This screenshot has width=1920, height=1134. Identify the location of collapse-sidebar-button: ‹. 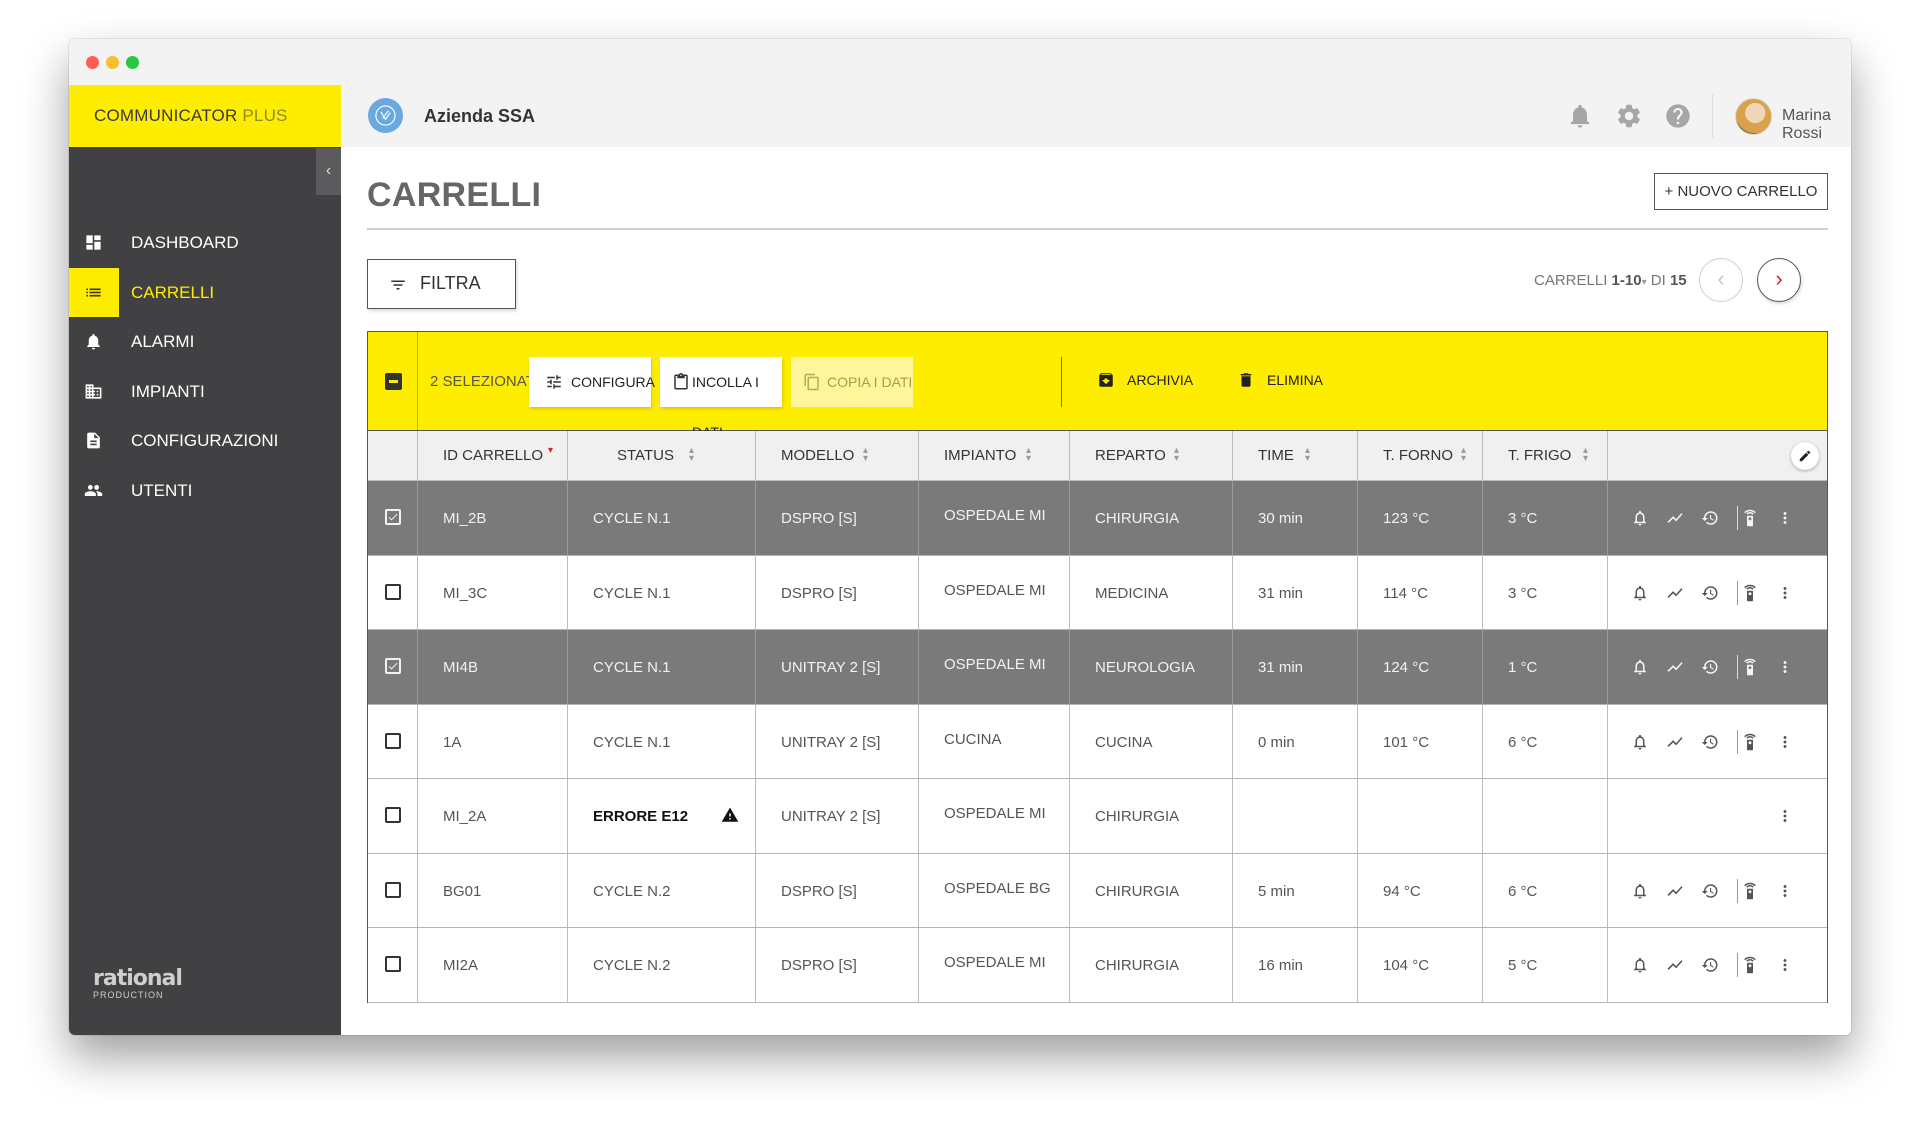
(328, 171).